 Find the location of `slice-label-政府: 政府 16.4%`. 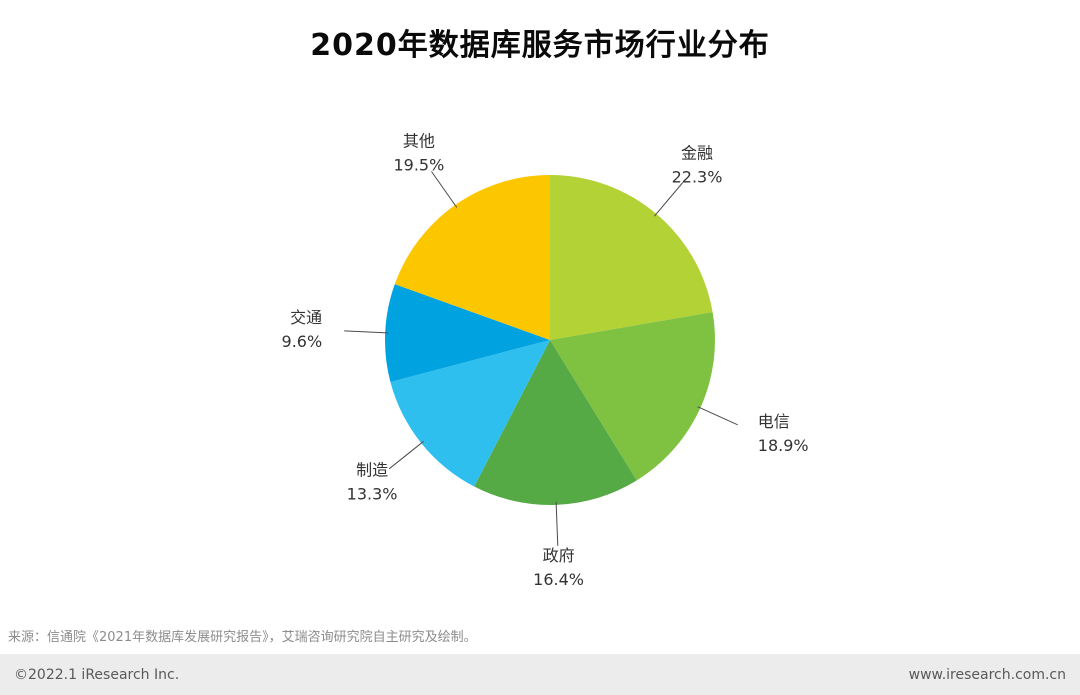

slice-label-政府: 政府 16.4% is located at coordinates (558, 567).